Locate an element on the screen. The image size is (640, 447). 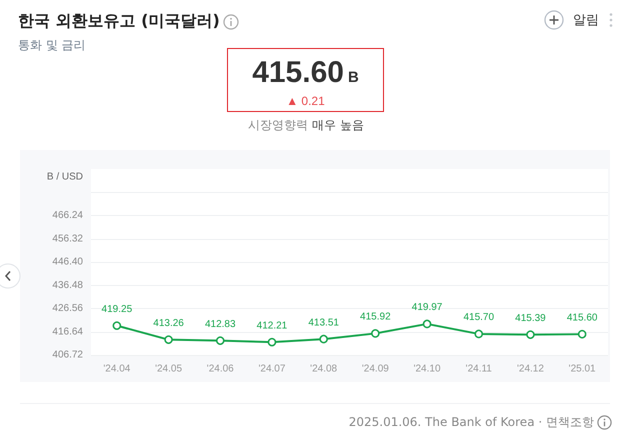
x-tick-label: '25.01 is located at coordinates (582, 369).